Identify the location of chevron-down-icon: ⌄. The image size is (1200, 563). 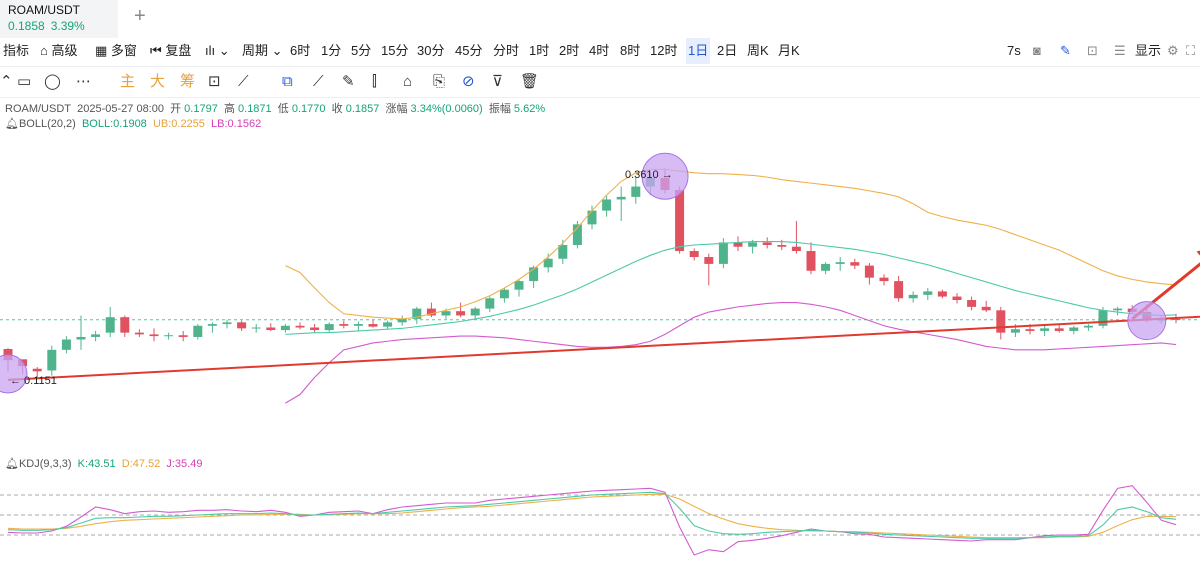
(224, 50).